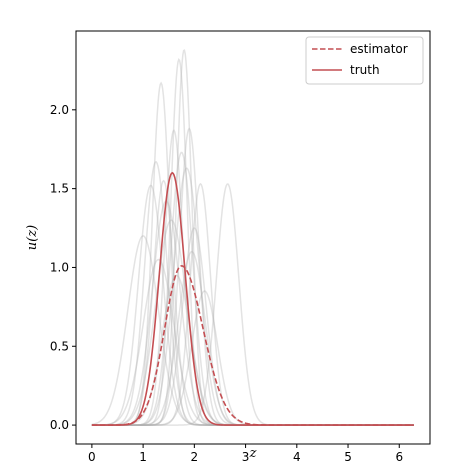  I want to click on x-tick-label-0: 0, so click(92, 457).